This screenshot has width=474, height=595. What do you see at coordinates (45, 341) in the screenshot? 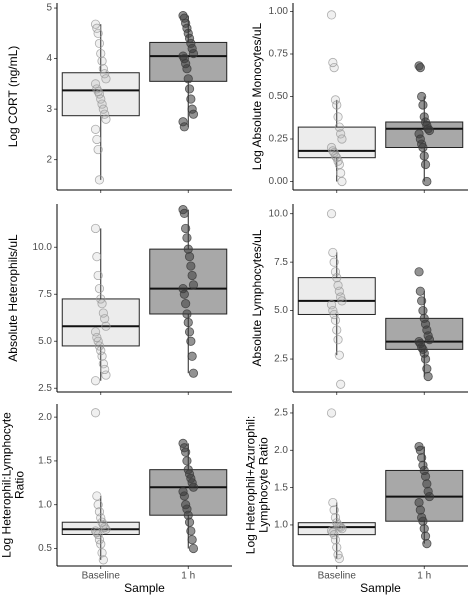
I see `y-tick-label: 5.0` at bounding box center [45, 341].